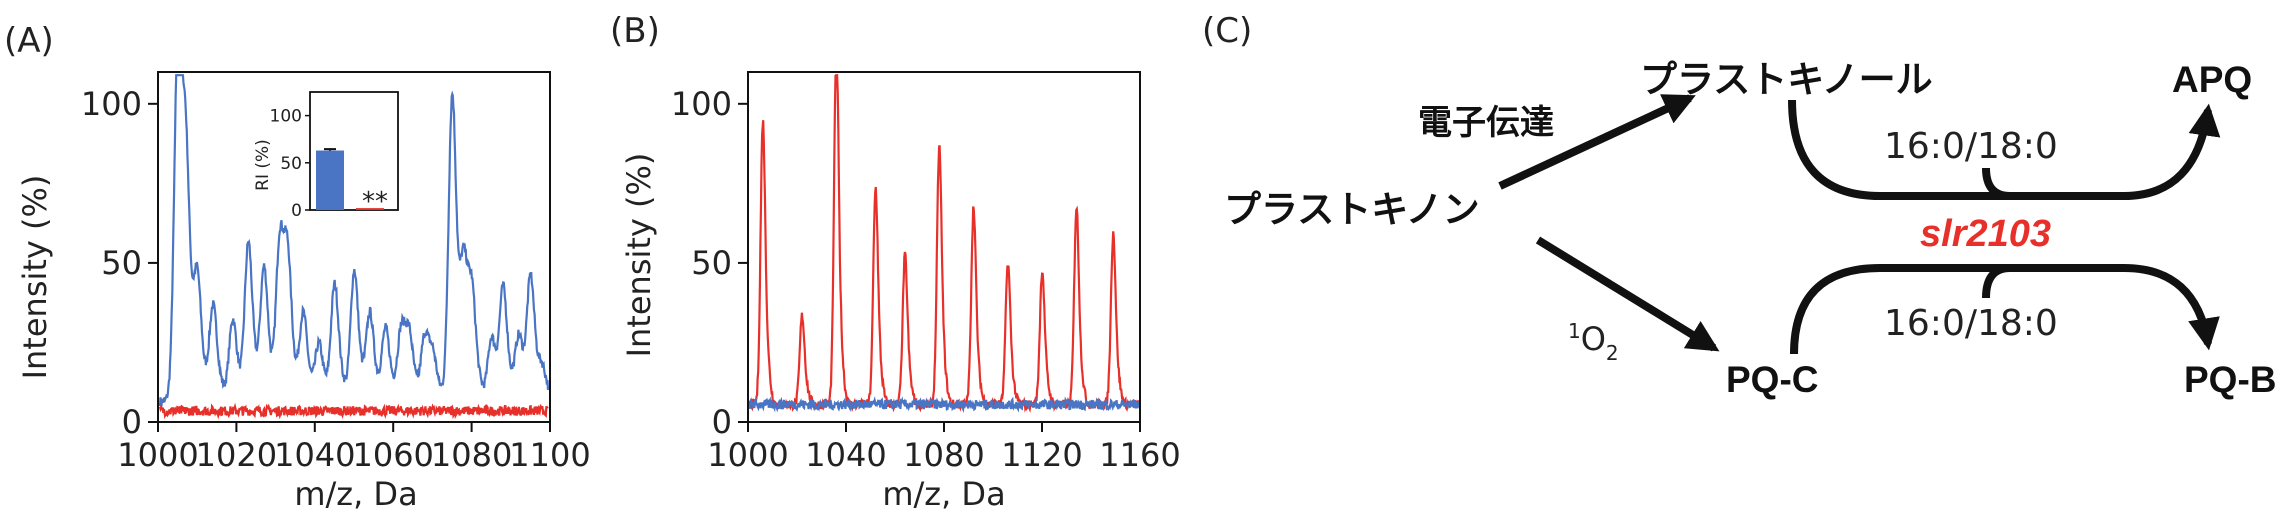  Describe the element at coordinates (314, 455) in the screenshot. I see `chart-a-xtick-label: 1040` at that location.